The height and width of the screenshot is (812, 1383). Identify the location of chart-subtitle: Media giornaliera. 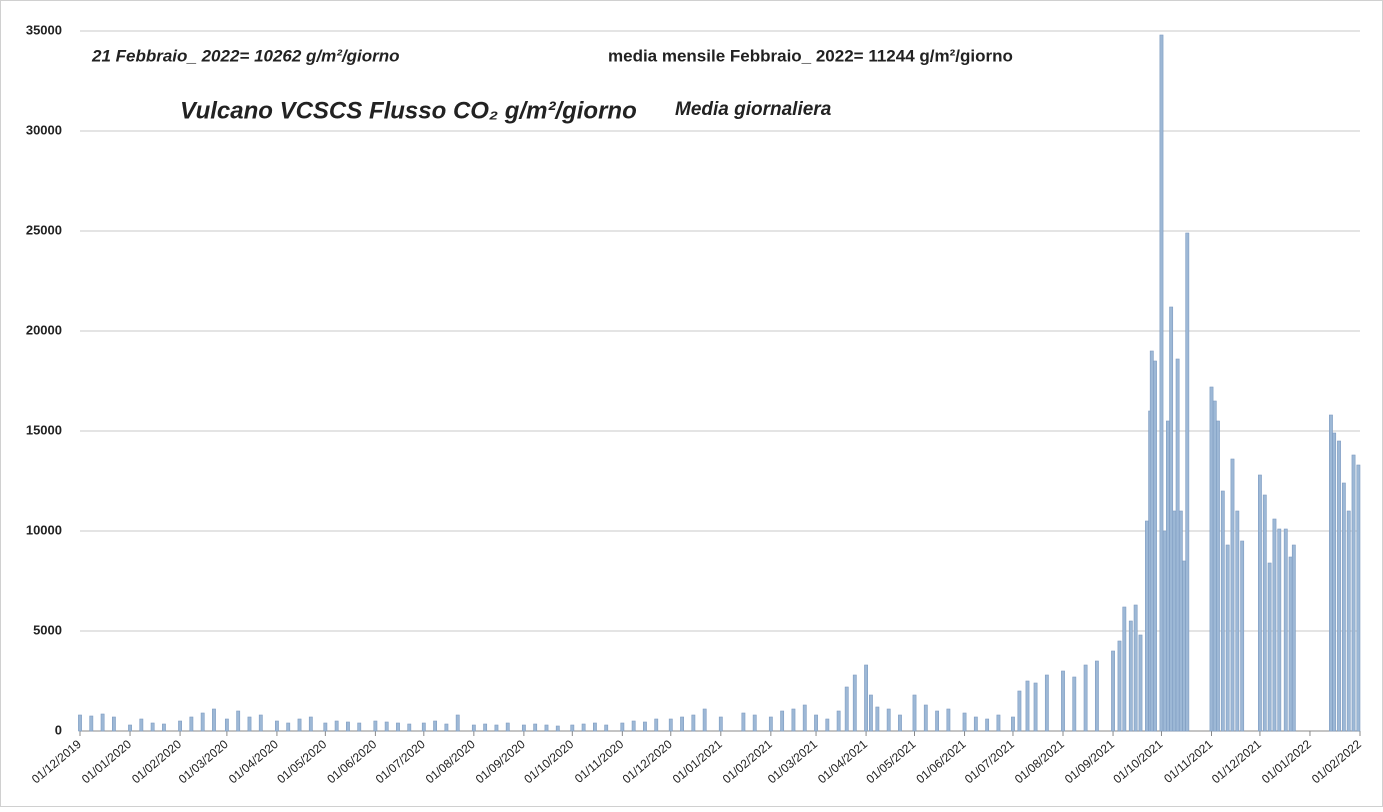
(753, 109).